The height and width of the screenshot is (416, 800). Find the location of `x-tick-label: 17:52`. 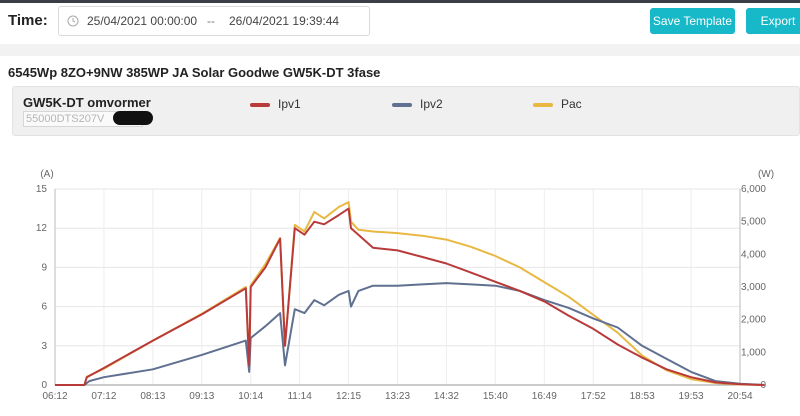

x-tick-label: 17:52 is located at coordinates (593, 396).